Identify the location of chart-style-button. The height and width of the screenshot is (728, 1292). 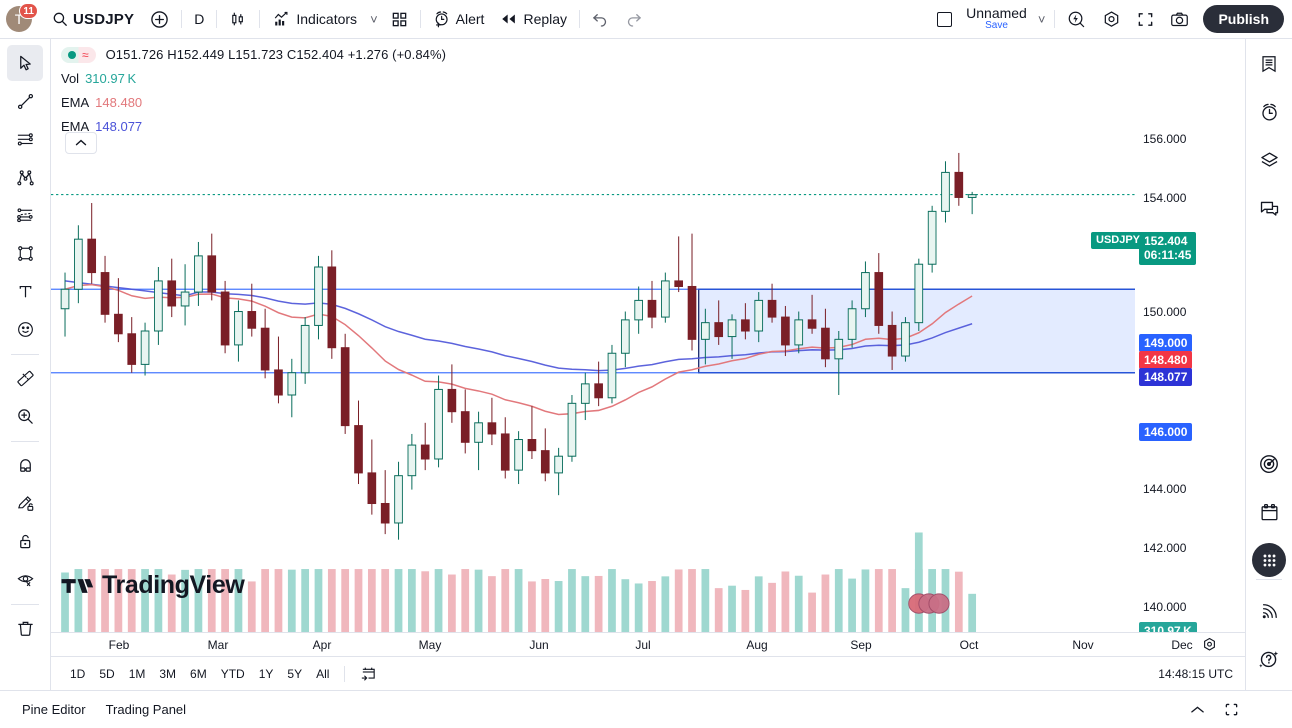
(238, 19).